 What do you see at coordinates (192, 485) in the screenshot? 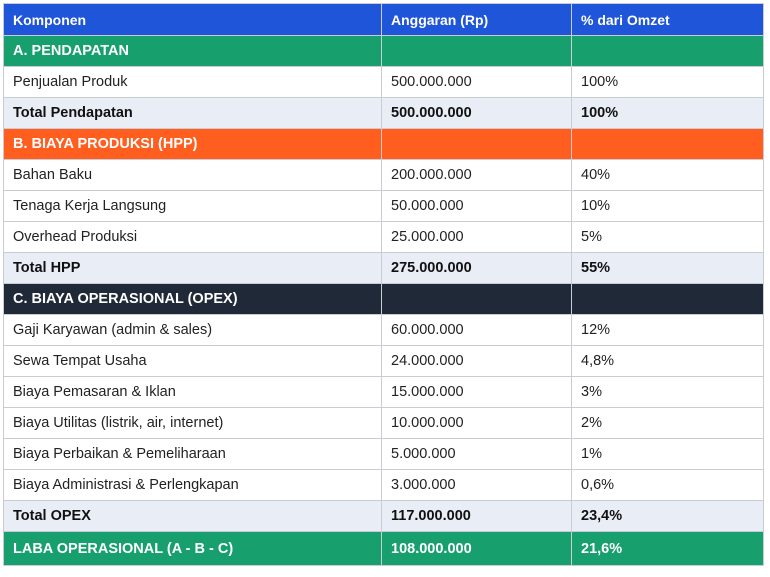
I see `row-label: Biaya Administrasi & Perlengkapan` at bounding box center [192, 485].